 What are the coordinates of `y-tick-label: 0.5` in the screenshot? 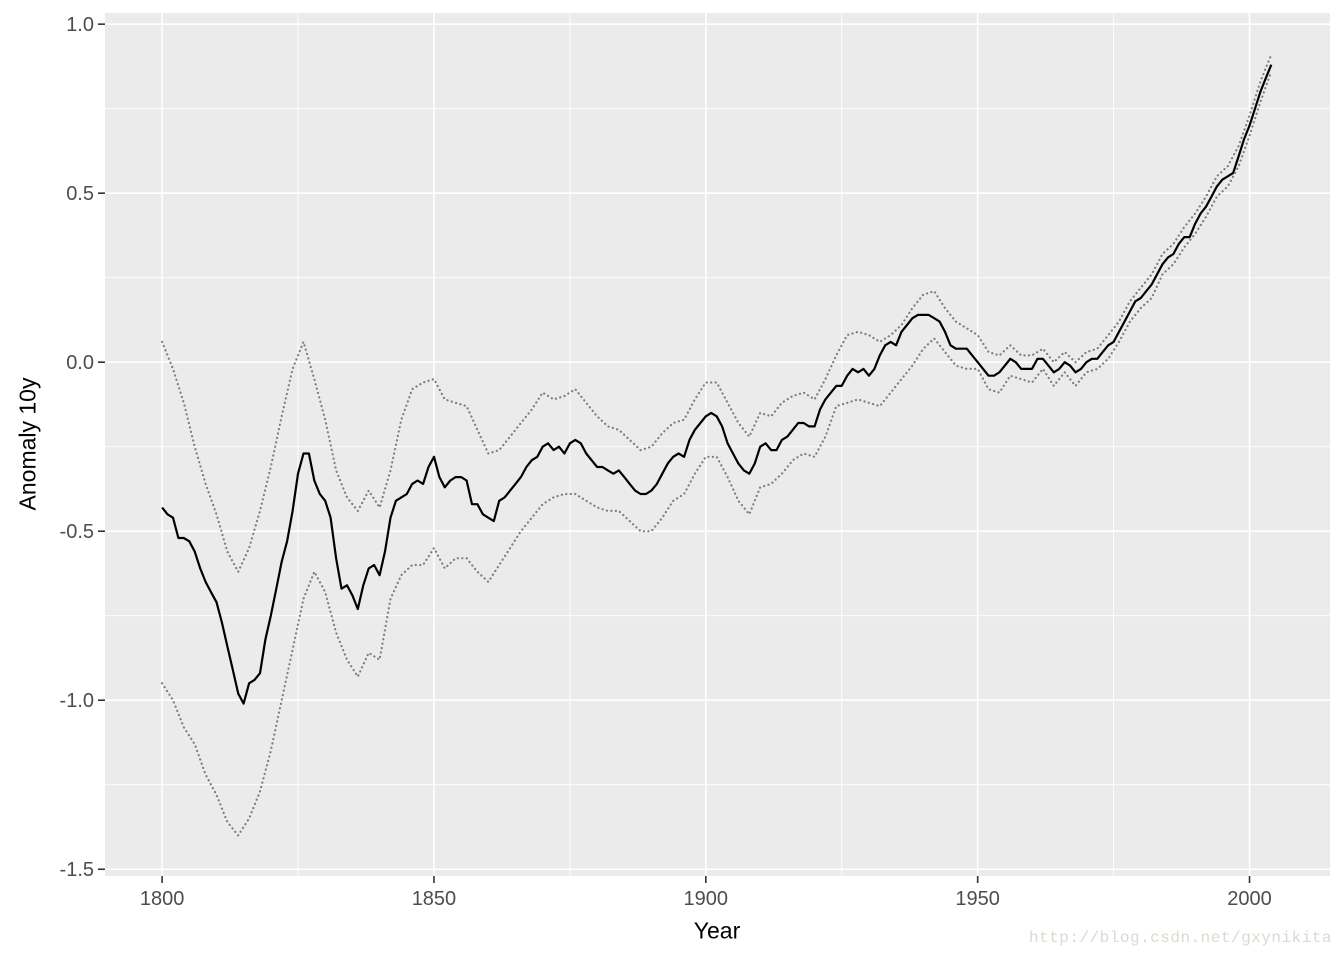 It's located at (80, 194).